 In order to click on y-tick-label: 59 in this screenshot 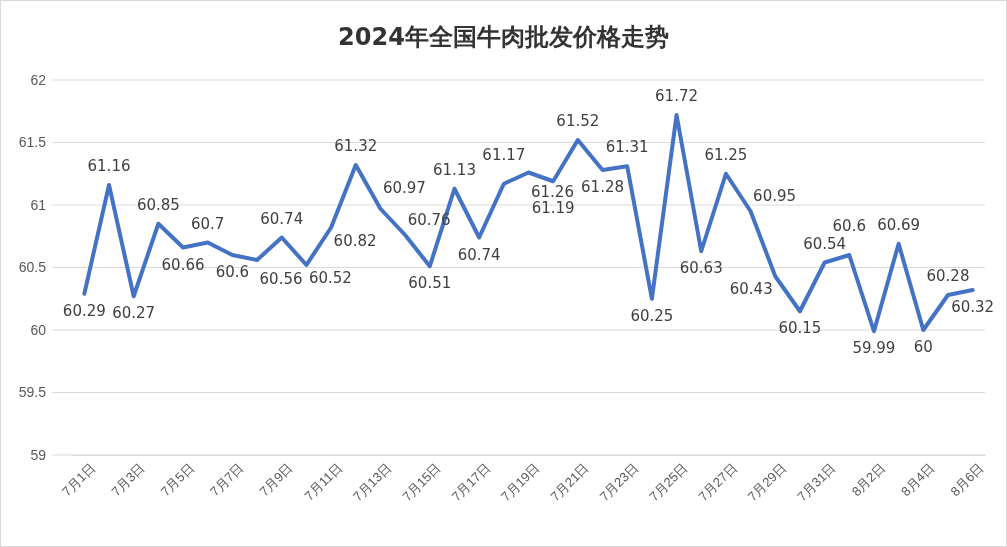, I will do `click(38, 454)`.